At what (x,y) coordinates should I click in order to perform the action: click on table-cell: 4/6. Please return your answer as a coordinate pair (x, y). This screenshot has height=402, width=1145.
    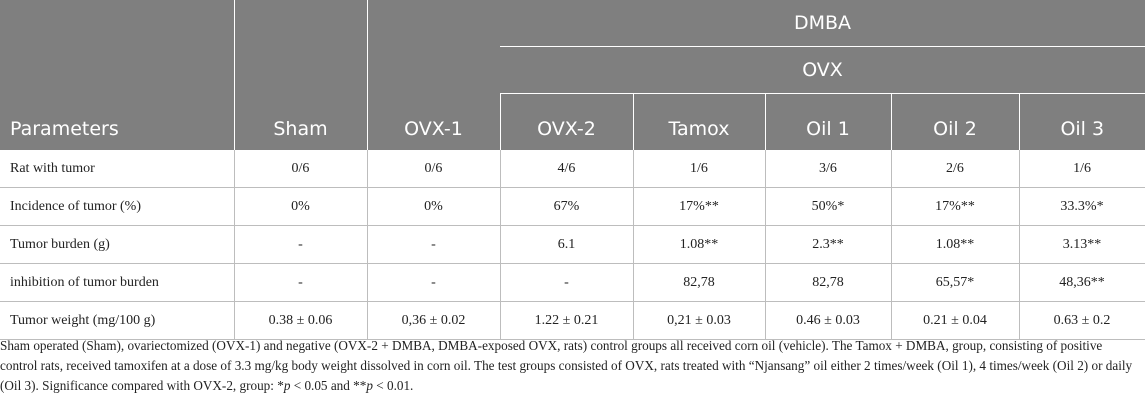
    Looking at the image, I should click on (566, 169).